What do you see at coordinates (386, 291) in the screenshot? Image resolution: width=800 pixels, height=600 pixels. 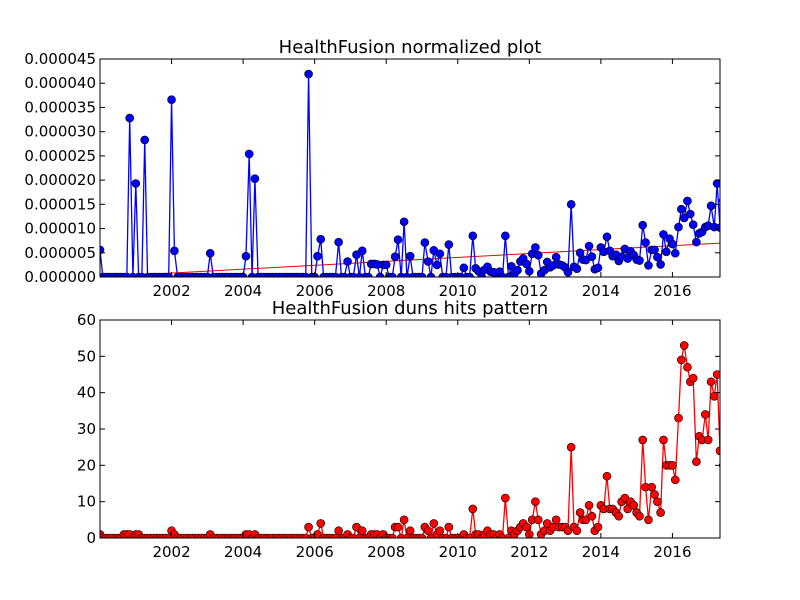 I see `x-tick-label-normalized: 2008` at bounding box center [386, 291].